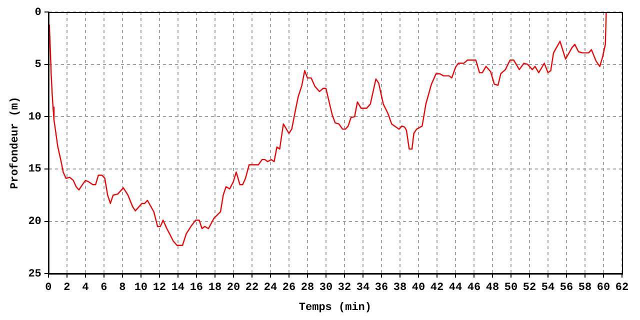 This screenshot has height=320, width=640. What do you see at coordinates (363, 288) in the screenshot?
I see `x-tick-label: 34` at bounding box center [363, 288].